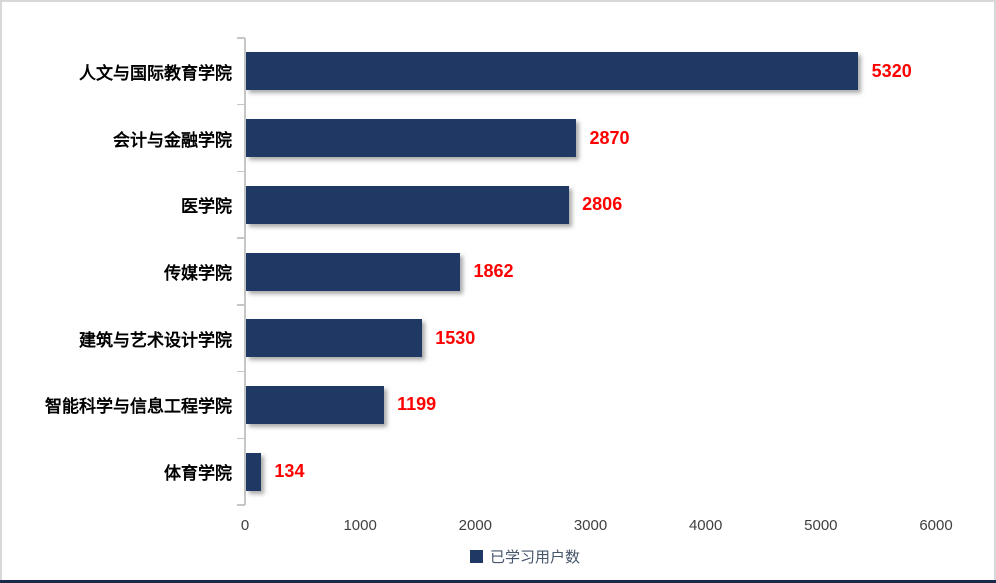 The image size is (996, 583). I want to click on figure-border-top, so click(498, 1).